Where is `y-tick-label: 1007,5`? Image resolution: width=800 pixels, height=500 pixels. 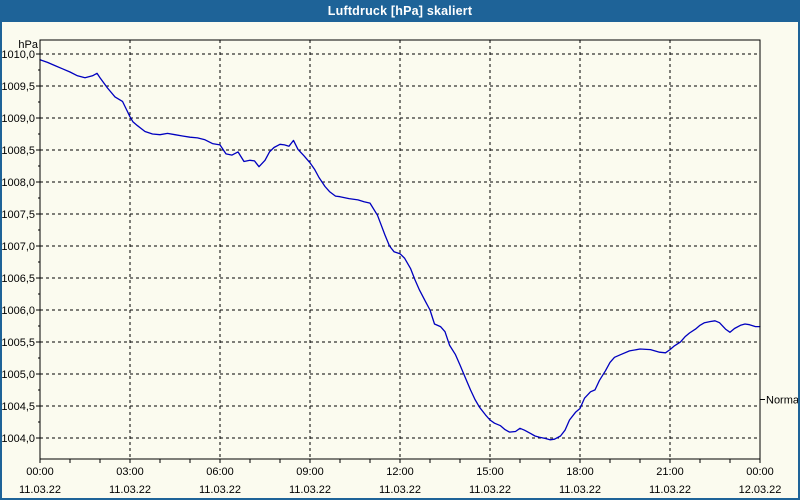
y-tick-label: 1007,5 is located at coordinates (18, 215).